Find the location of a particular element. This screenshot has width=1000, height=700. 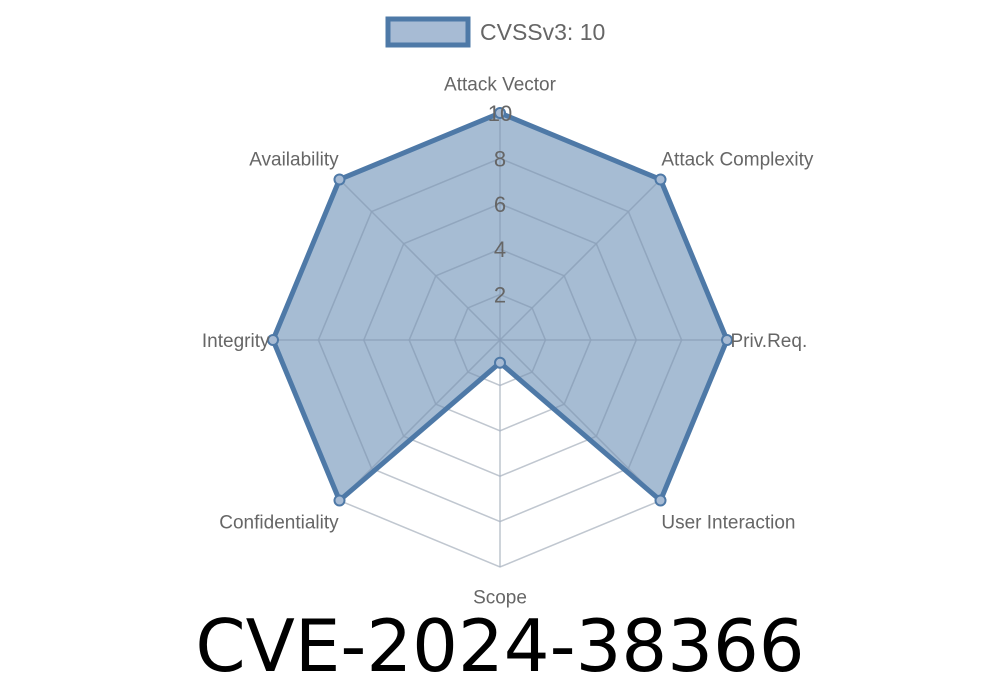

axis-label: Confidentiality is located at coordinates (279, 522).